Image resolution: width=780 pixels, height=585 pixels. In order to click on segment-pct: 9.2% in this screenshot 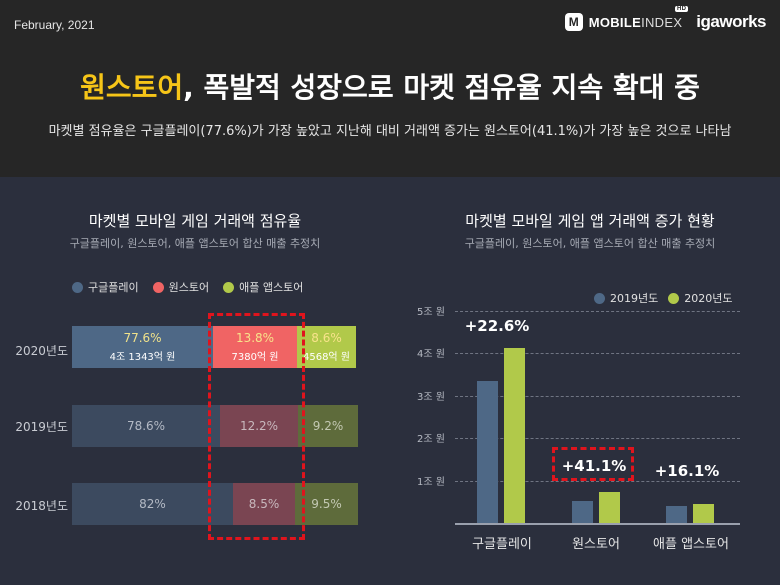, I will do `click(328, 426)`.